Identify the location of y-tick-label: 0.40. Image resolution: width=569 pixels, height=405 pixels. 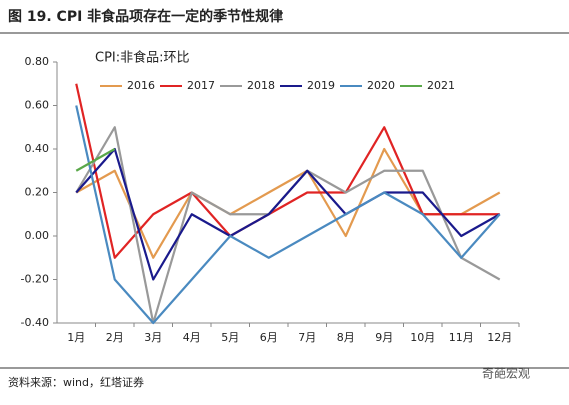
(37, 148).